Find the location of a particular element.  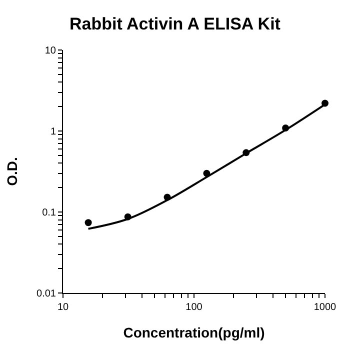

y-axis-title: O.D. is located at coordinates (12, 171).